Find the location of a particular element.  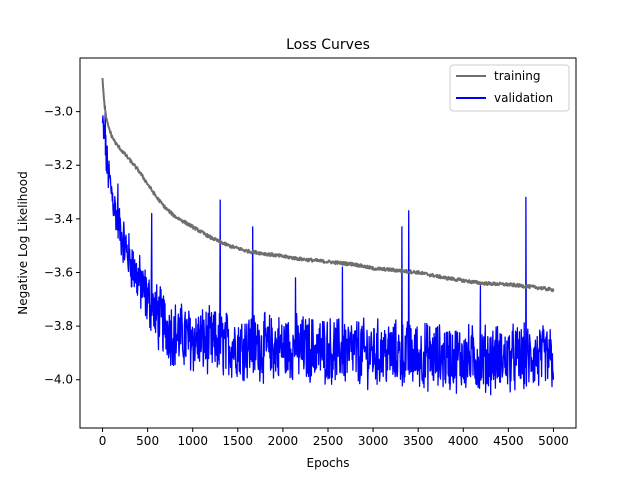

y-tick-label: −3.0 is located at coordinates (58, 112).